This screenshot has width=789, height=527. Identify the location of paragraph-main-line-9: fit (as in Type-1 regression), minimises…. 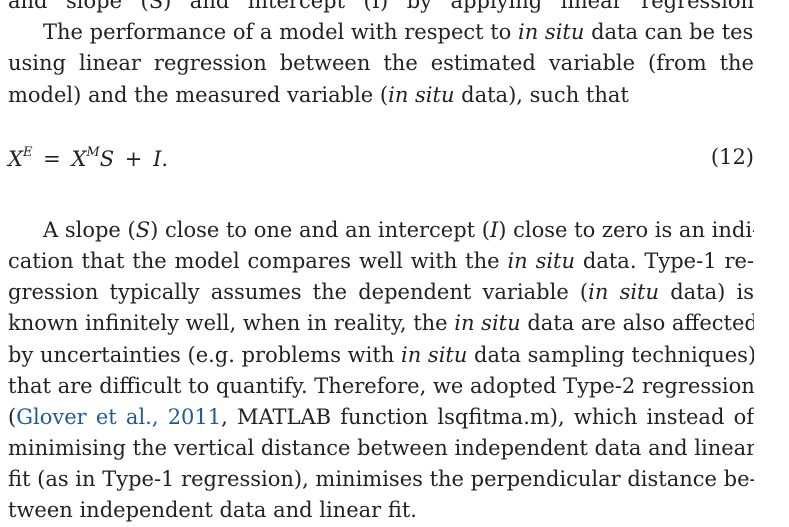
(381, 479).